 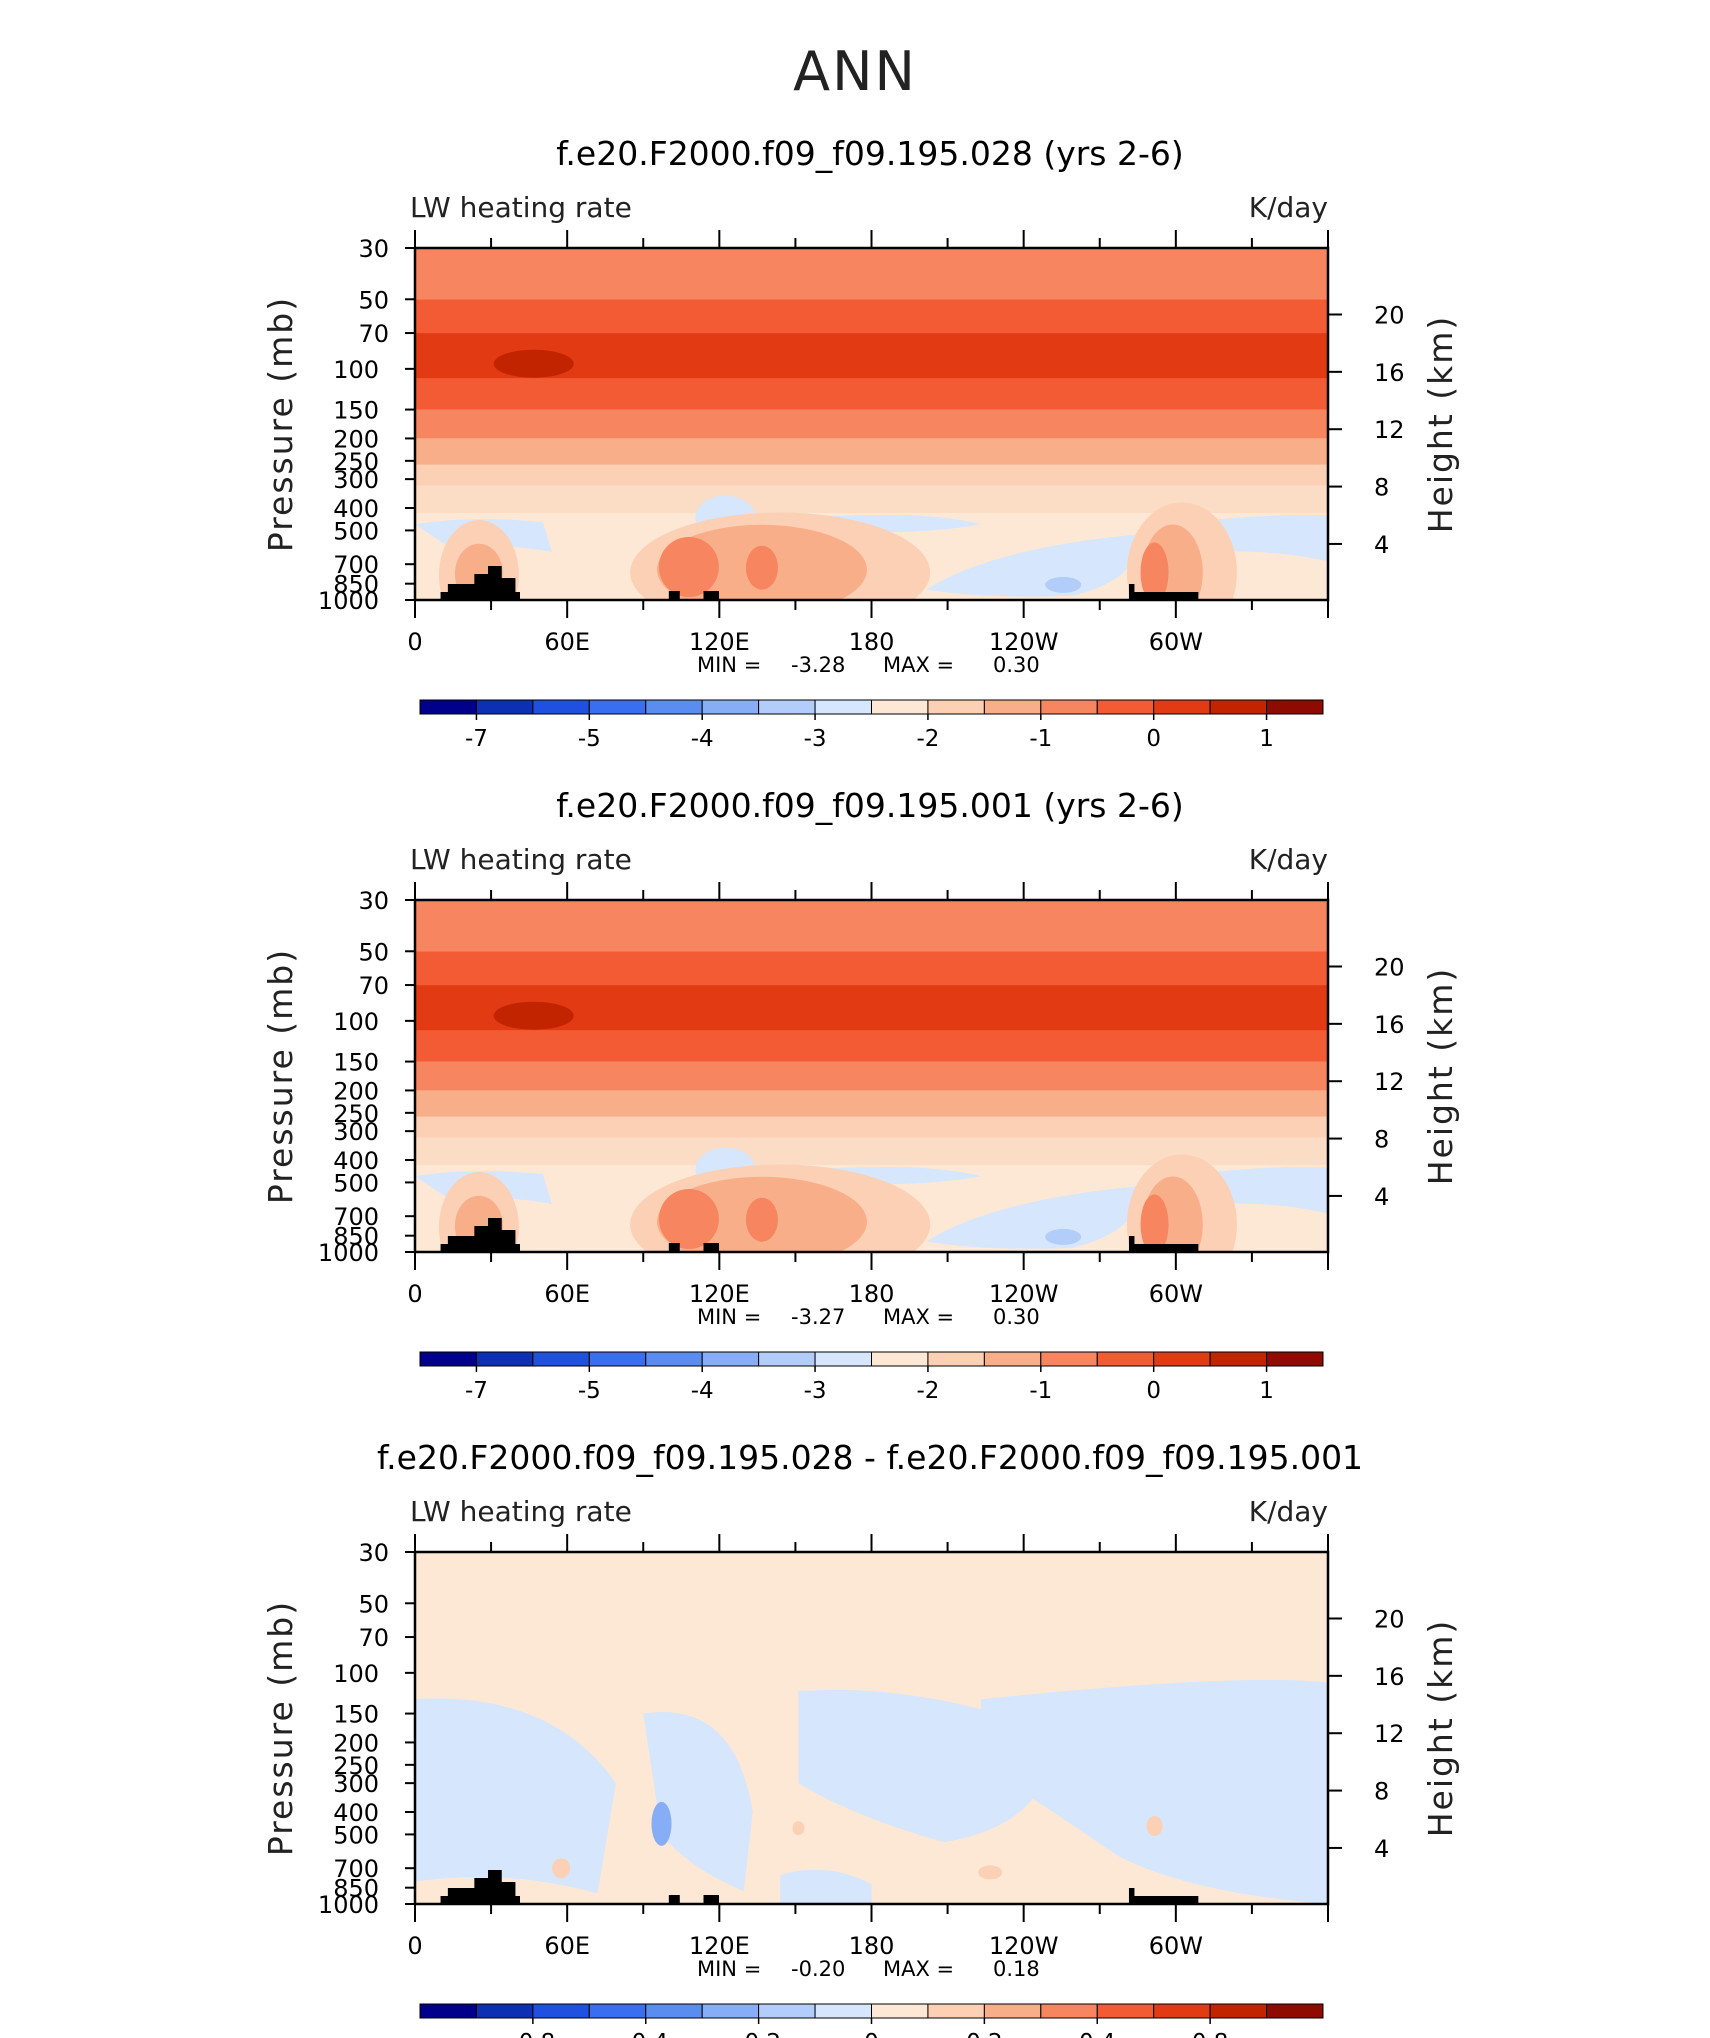 I want to click on cool-region, so click(x=1032, y=565).